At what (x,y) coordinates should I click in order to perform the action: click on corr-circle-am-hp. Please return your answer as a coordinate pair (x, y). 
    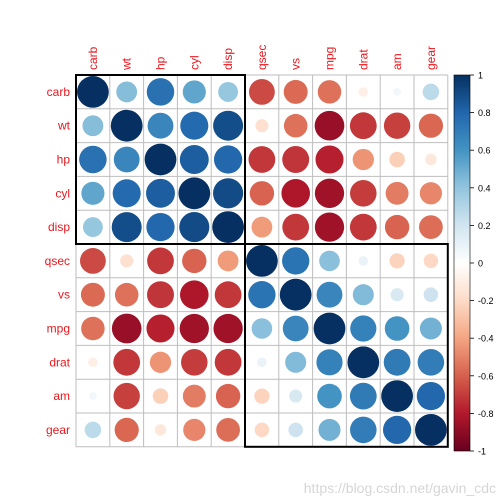
    Looking at the image, I should click on (160, 396).